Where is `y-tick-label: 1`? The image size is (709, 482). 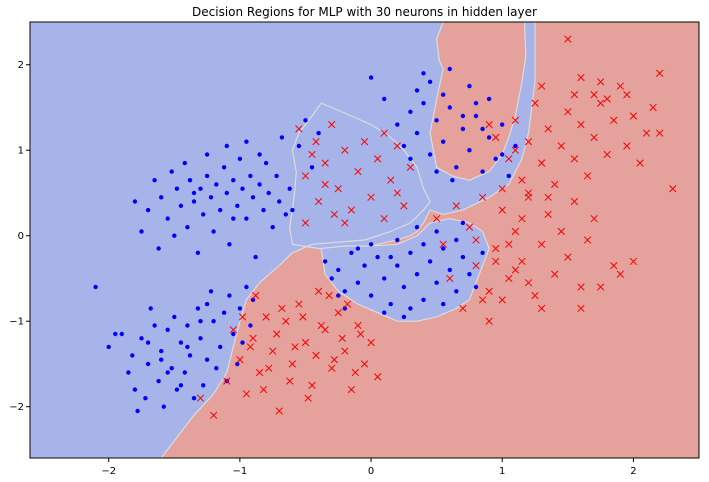
y-tick-label: 1 is located at coordinates (21, 151).